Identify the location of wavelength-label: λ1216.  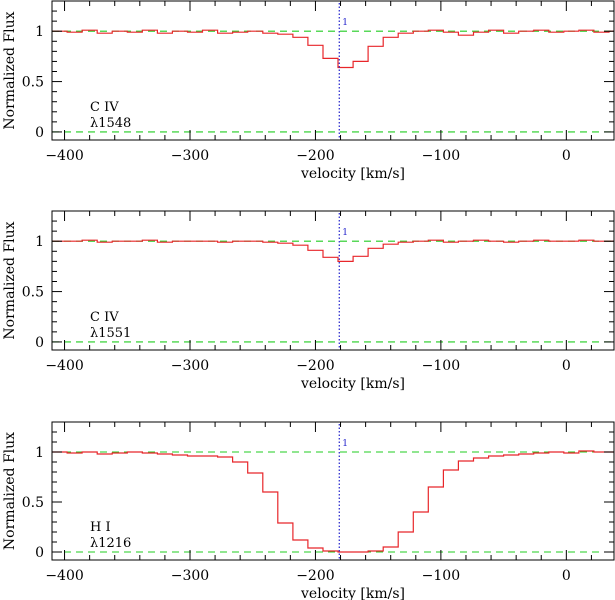
(110, 543).